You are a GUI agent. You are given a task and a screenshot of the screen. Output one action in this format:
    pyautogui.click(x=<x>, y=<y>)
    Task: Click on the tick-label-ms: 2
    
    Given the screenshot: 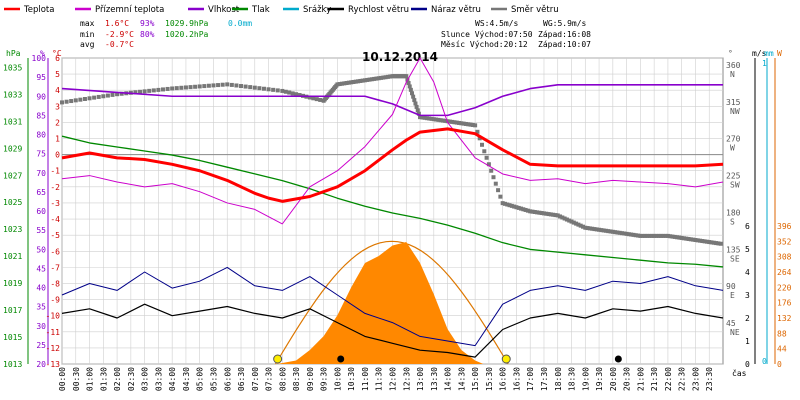 What is the action you would take?
    pyautogui.click(x=747, y=318)
    